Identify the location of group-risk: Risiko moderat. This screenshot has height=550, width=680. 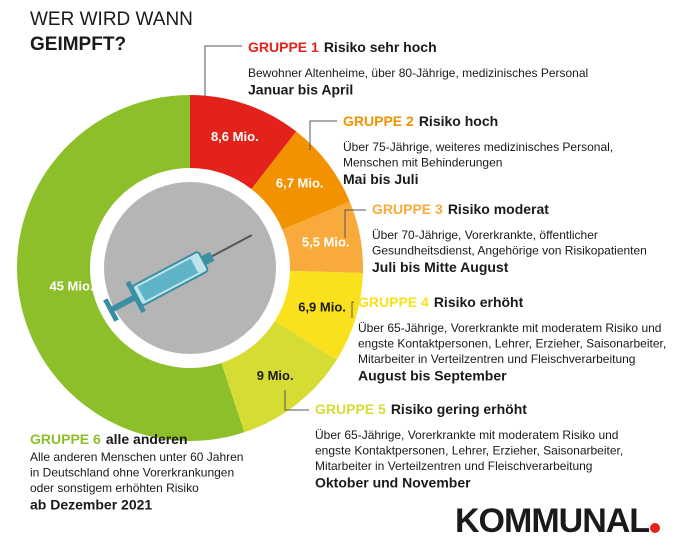
(498, 209).